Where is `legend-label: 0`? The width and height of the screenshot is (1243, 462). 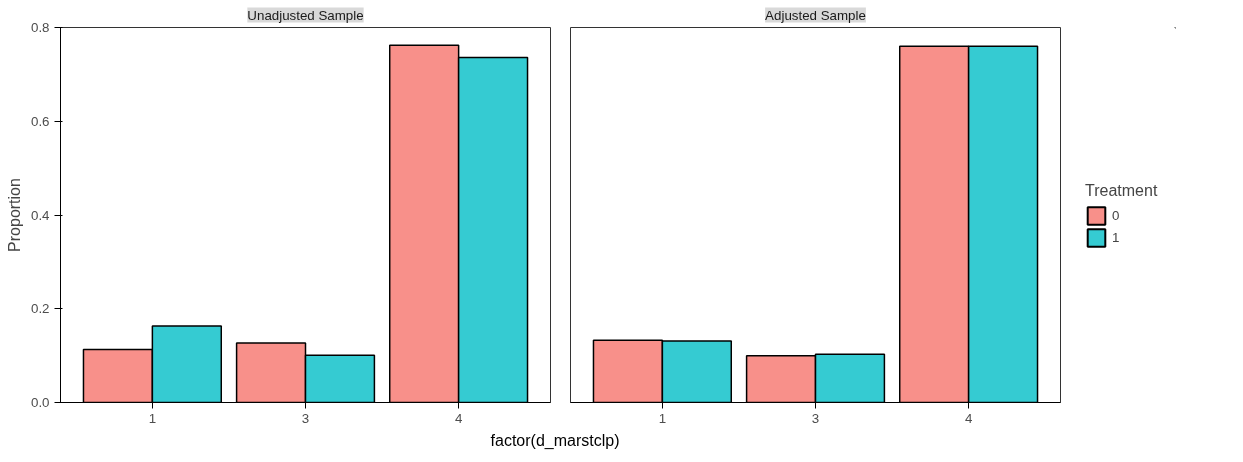
legend-label: 0 is located at coordinates (1116, 215).